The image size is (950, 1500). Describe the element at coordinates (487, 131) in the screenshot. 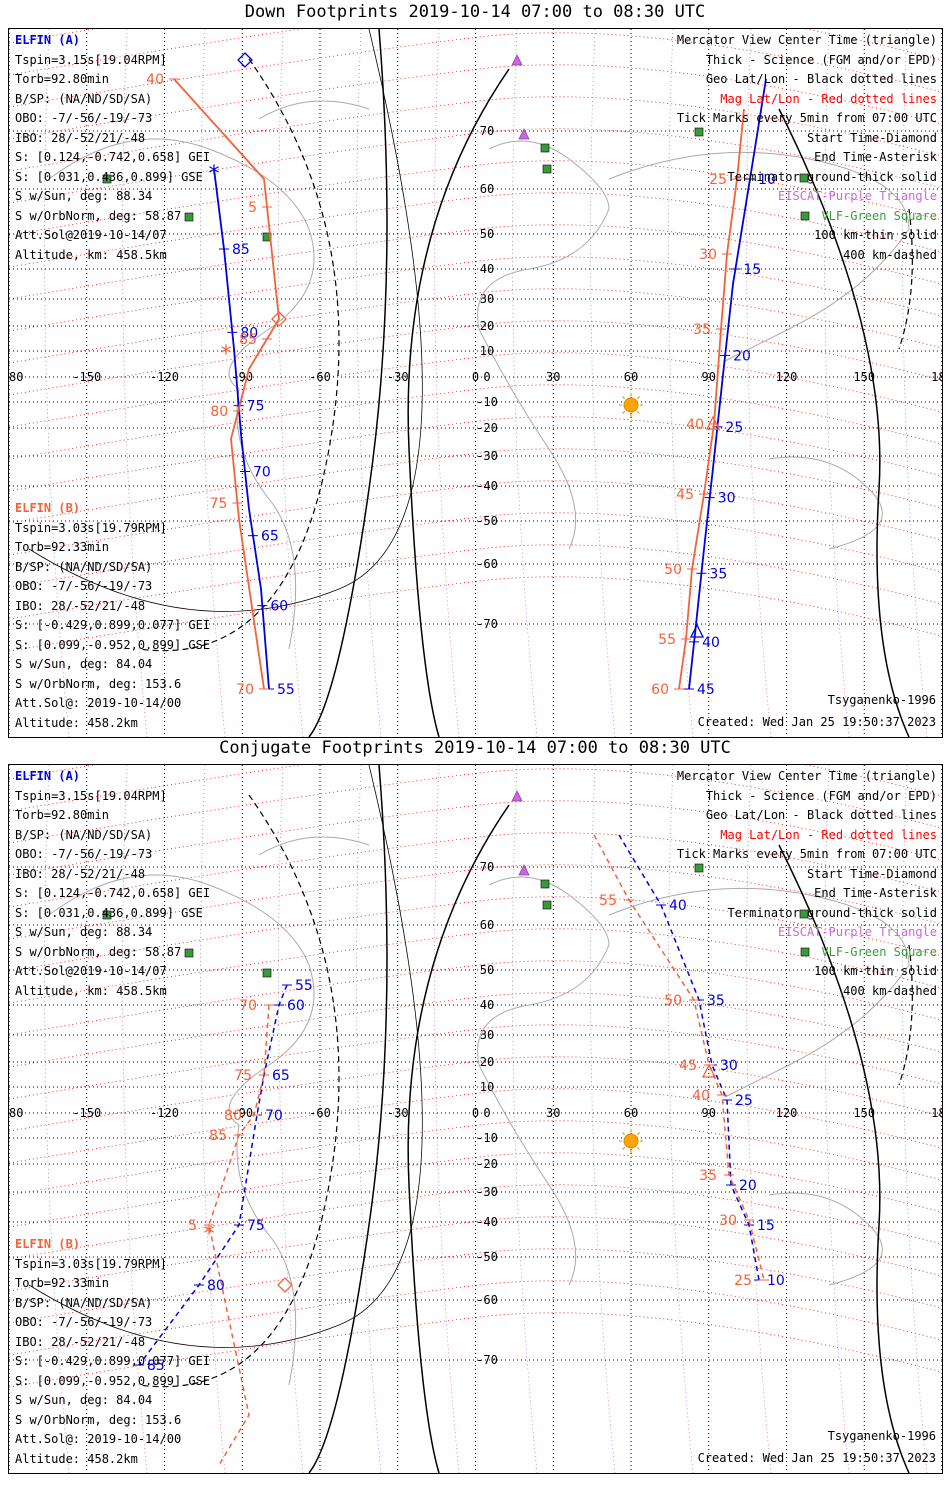

I see `lat-tick-label: 70` at that location.